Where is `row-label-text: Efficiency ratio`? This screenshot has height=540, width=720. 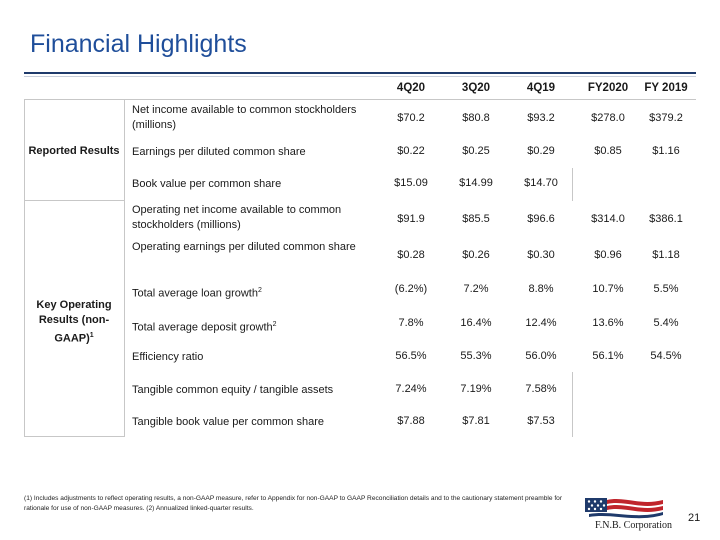
row-label-text: Efficiency ratio is located at coordinates (168, 357).